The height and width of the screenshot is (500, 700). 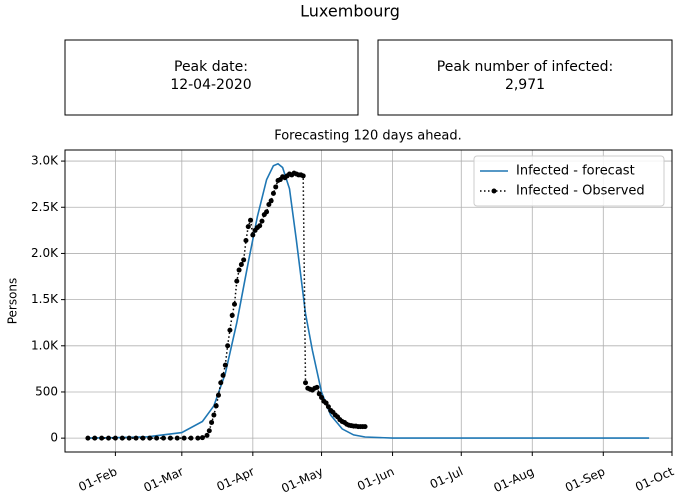 I want to click on page-title: Luxembourg, so click(x=350, y=11).